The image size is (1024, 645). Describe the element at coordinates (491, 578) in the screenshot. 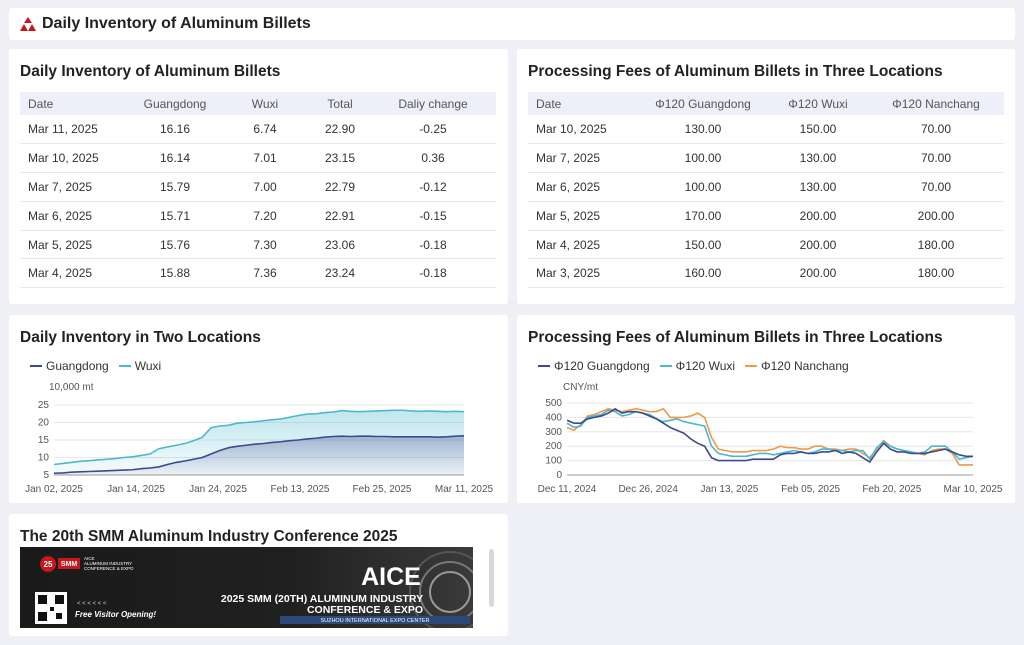

I see `banner-scrollbar` at that location.